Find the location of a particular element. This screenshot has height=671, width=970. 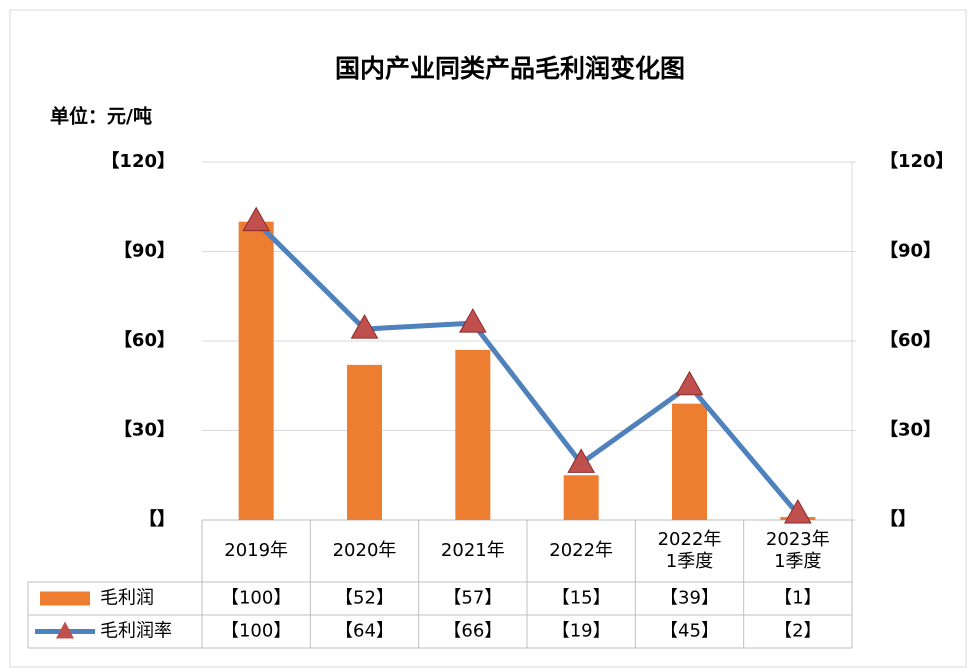

value-label: 【57】 is located at coordinates (472, 598).